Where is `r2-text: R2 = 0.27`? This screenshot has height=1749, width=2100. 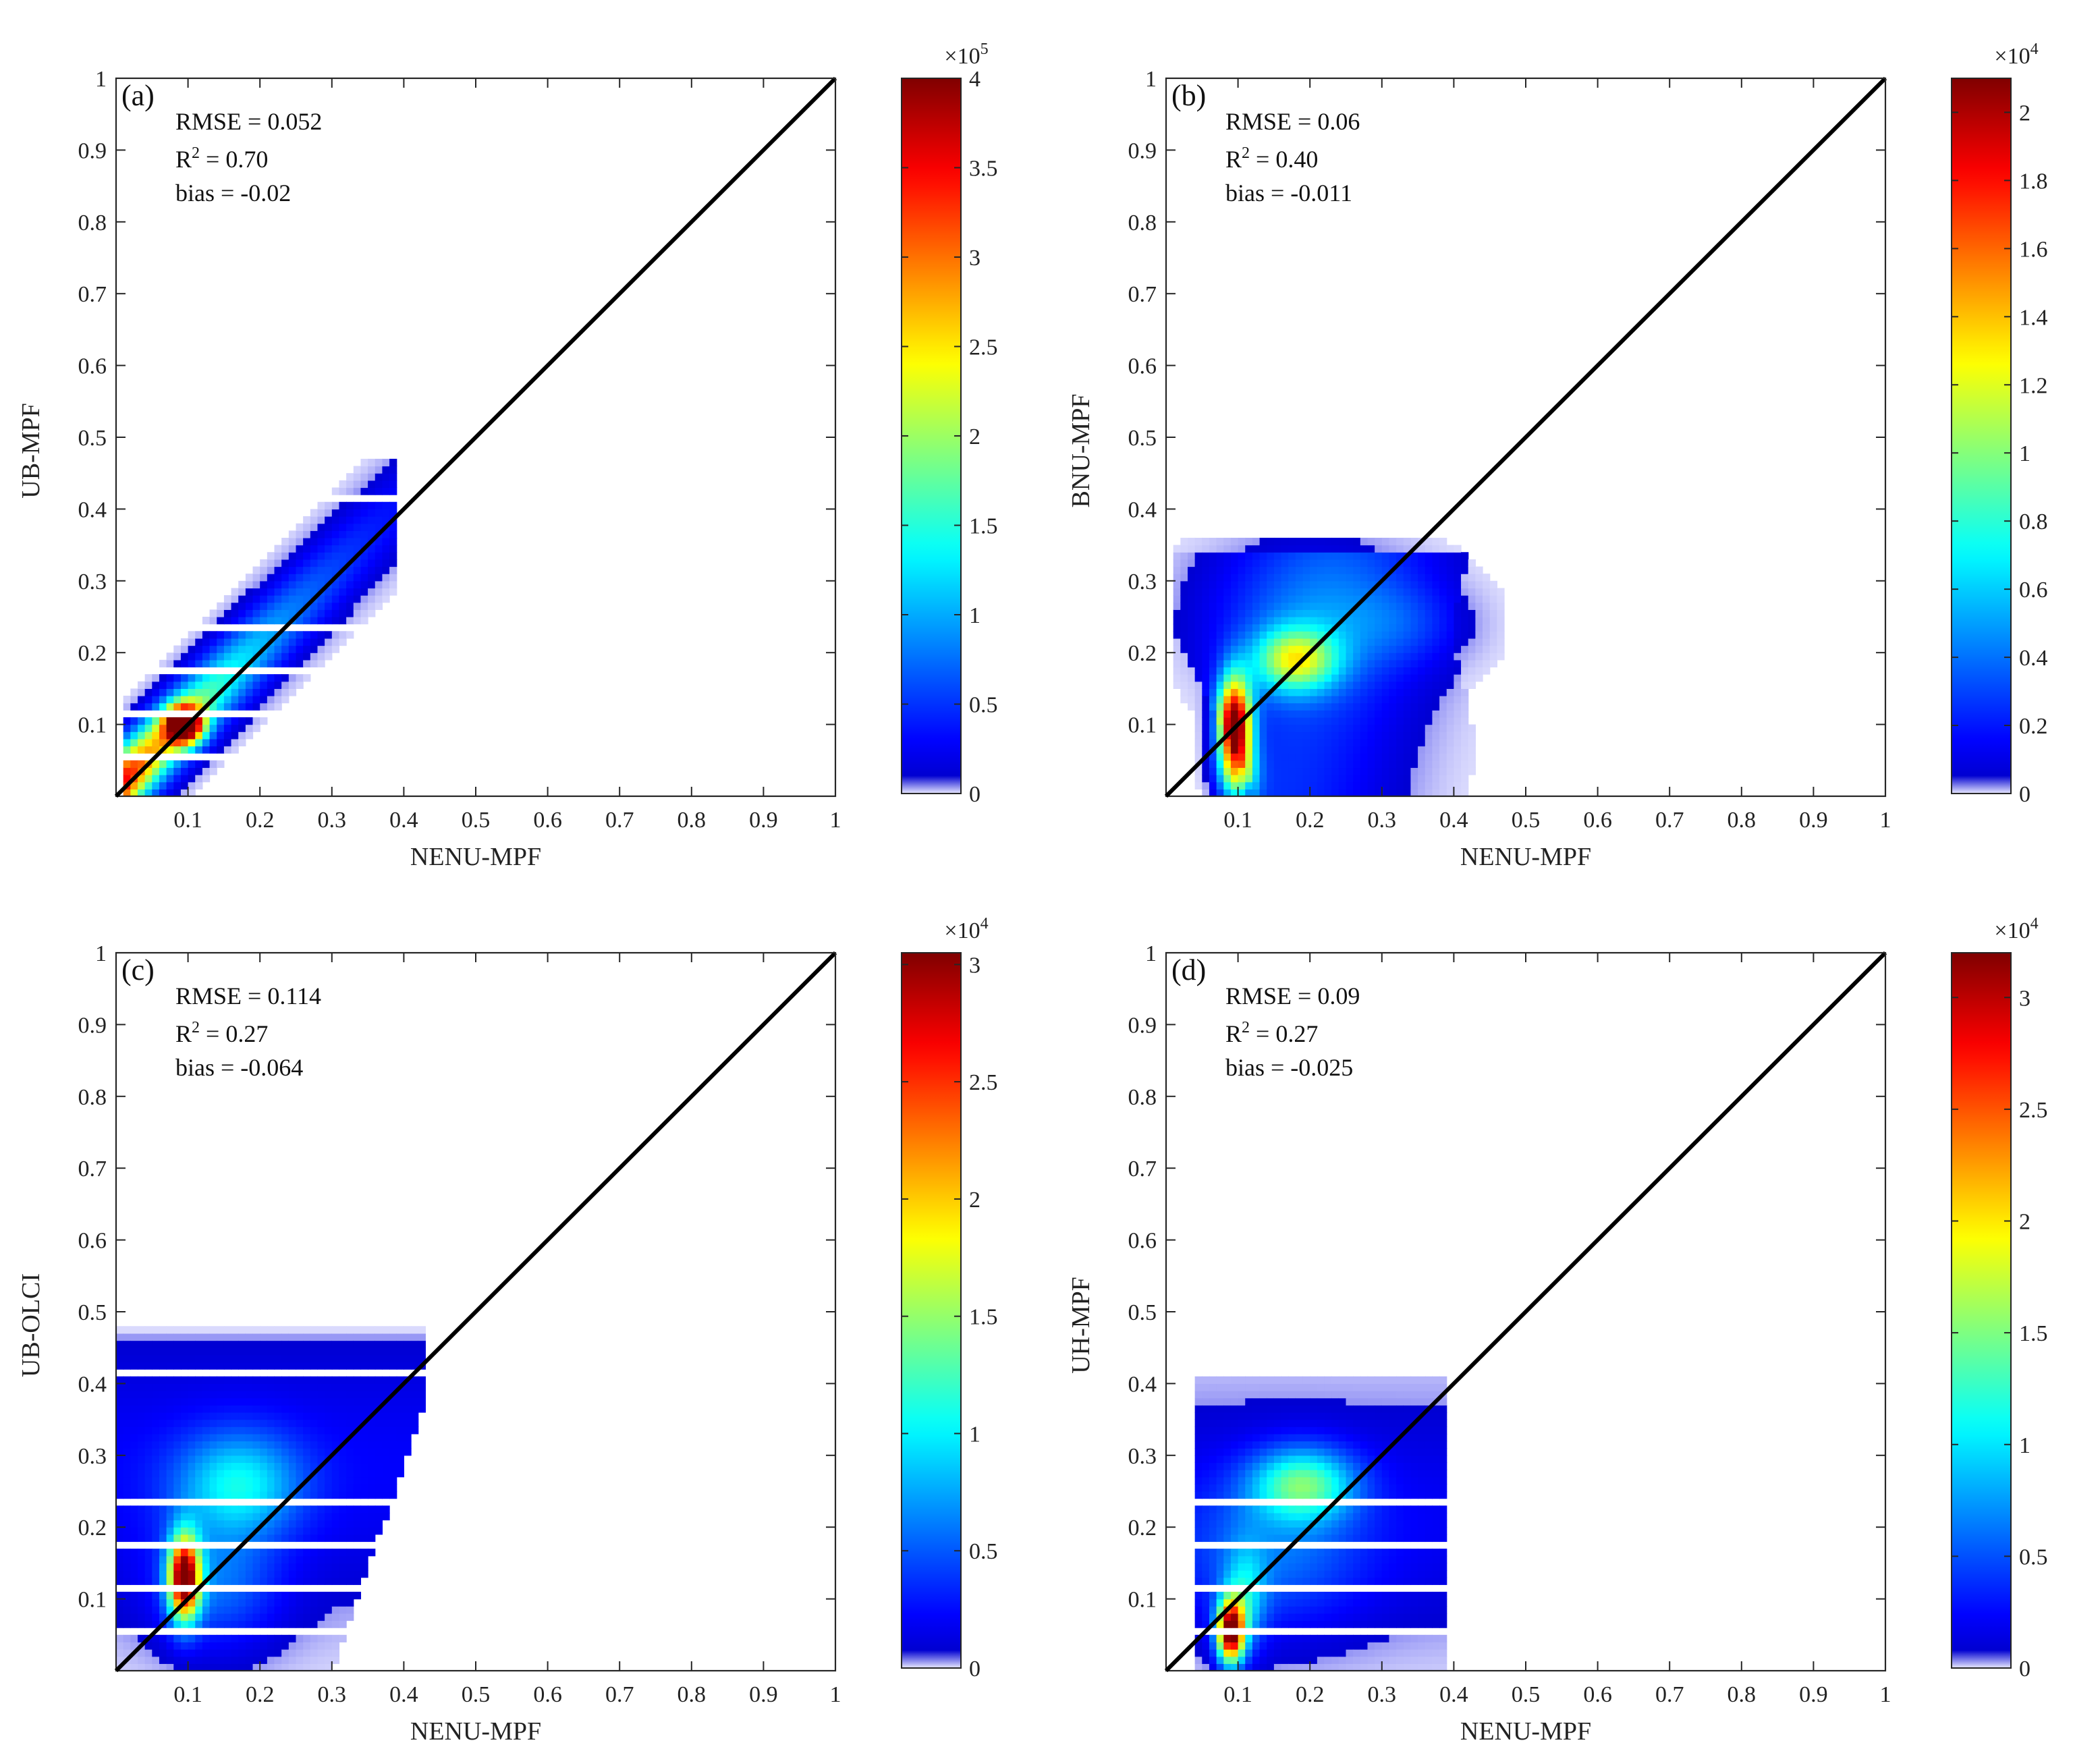
r2-text: R2 = 0.27 is located at coordinates (221, 1033).